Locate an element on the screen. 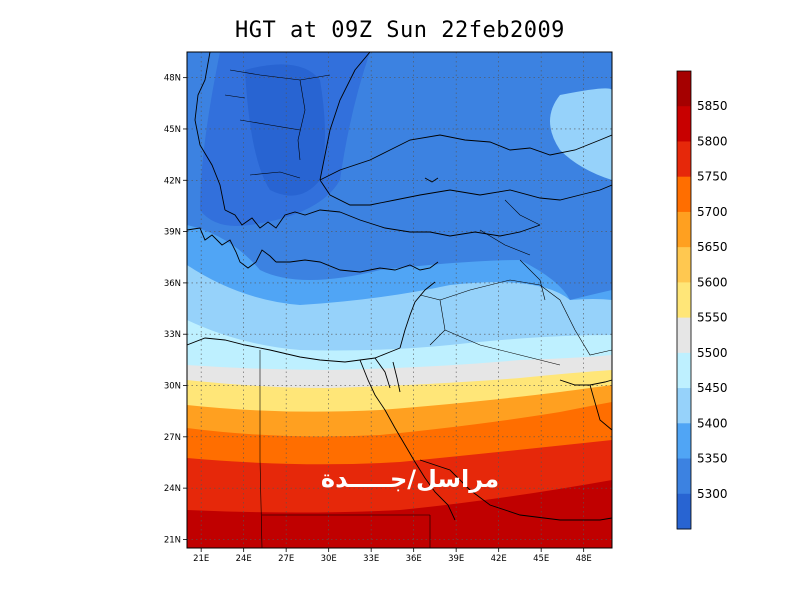 The image size is (800, 600). colorbar-level-label: 5650 is located at coordinates (712, 247).